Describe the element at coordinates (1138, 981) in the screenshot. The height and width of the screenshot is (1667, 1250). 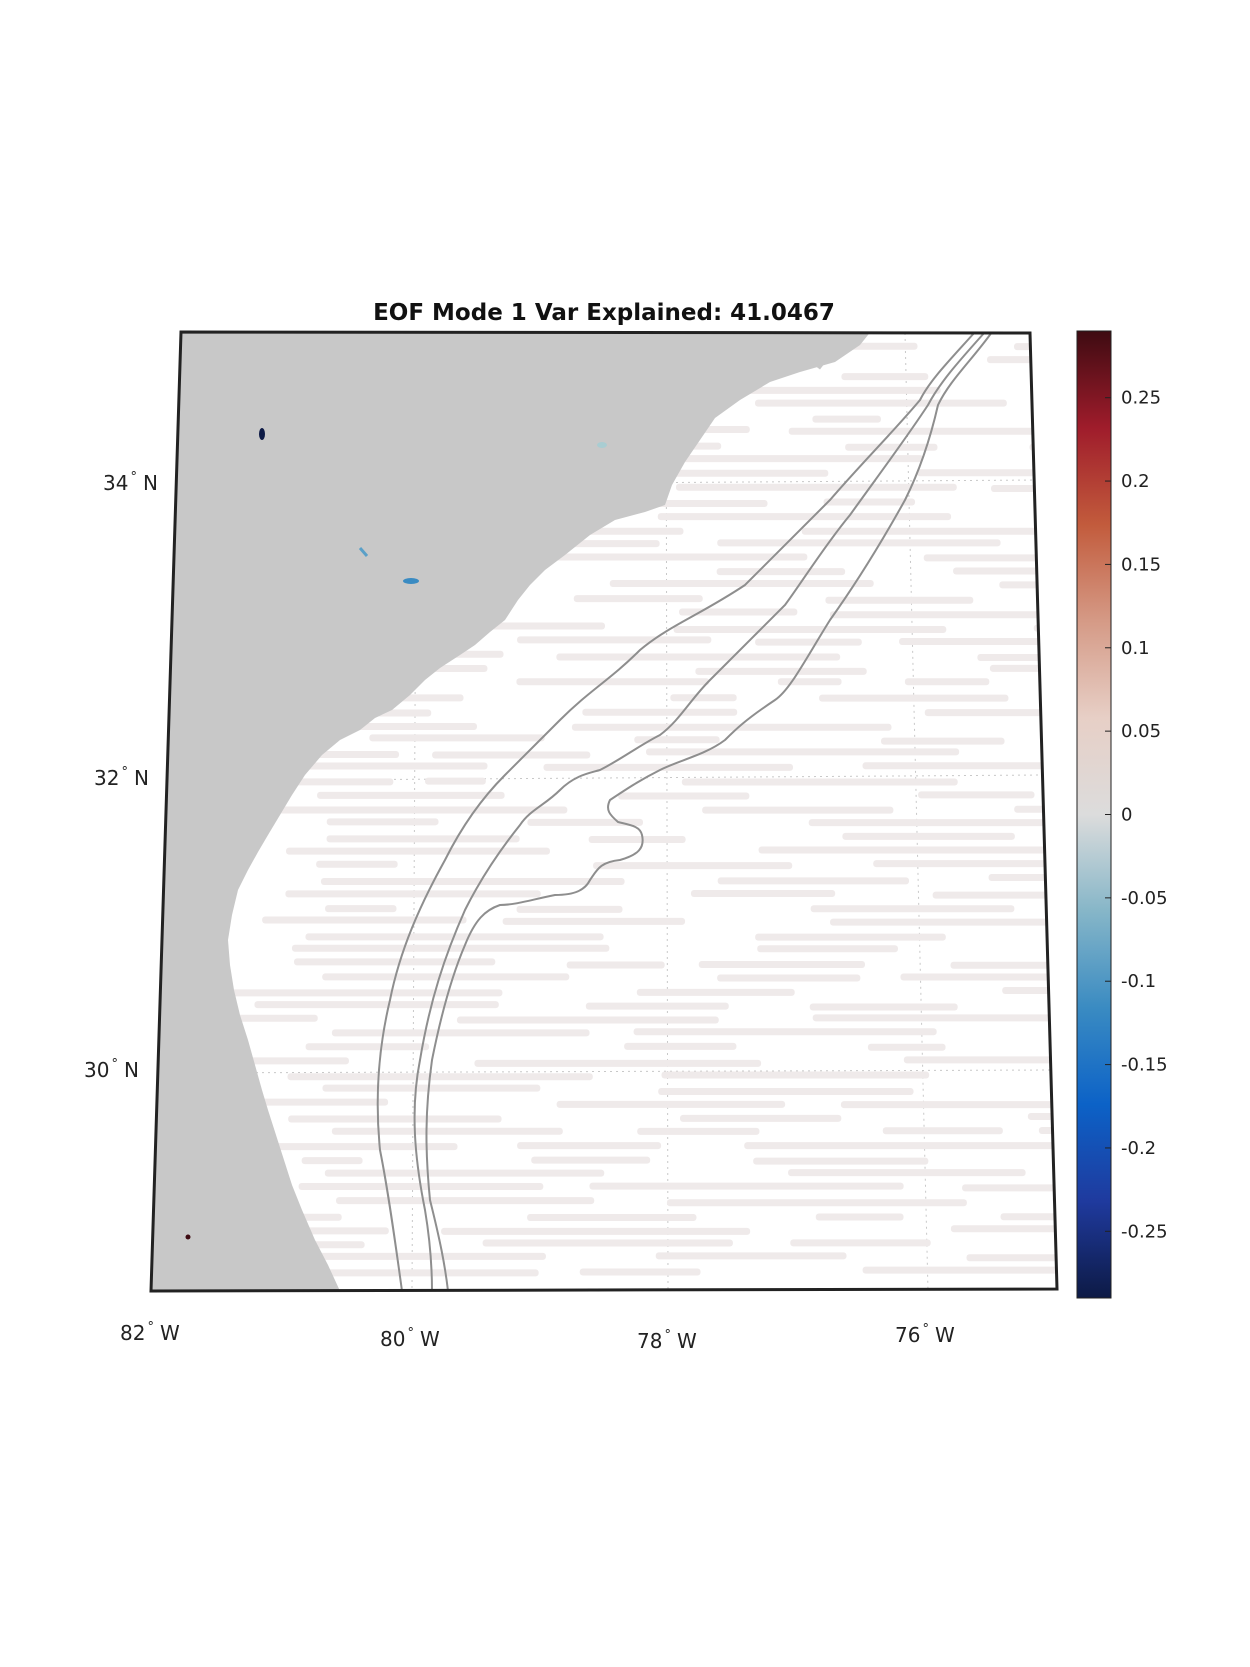
I see `colorbar-tick-label: -0.1` at that location.